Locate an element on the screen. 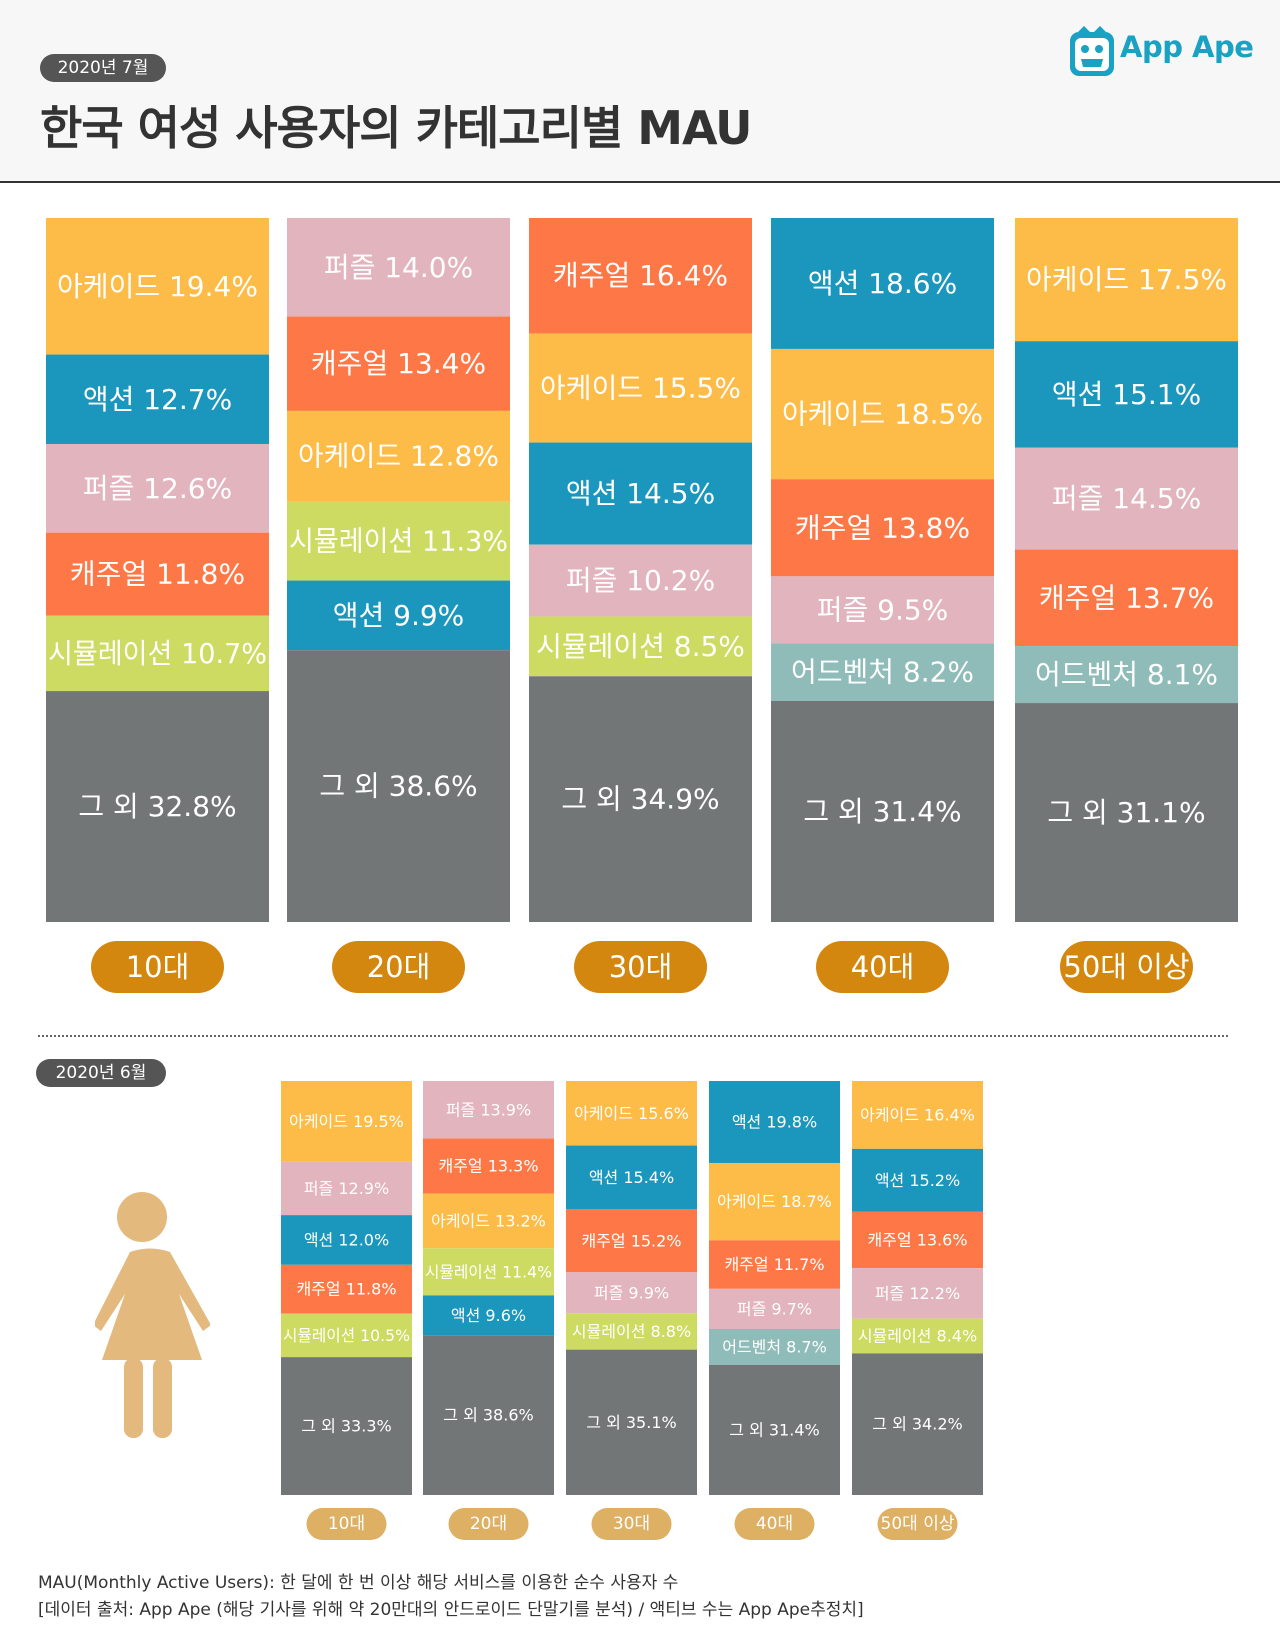  data-label-50대 이상-그 외: 그 외 34.2% is located at coordinates (917, 1424).